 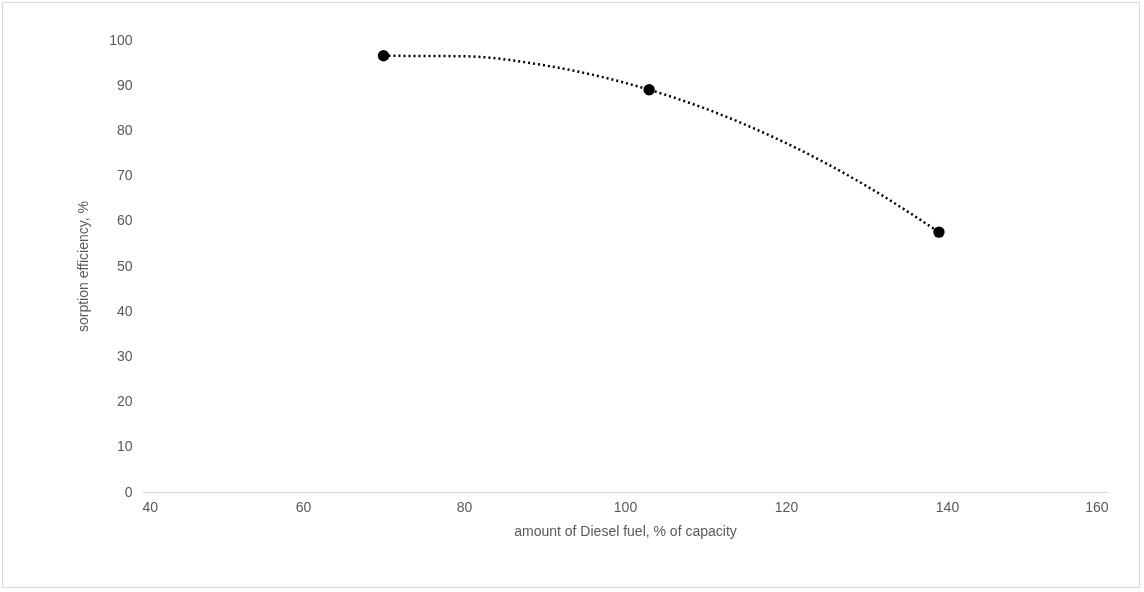 What do you see at coordinates (124, 129) in the screenshot?
I see `y-tick-label: 80` at bounding box center [124, 129].